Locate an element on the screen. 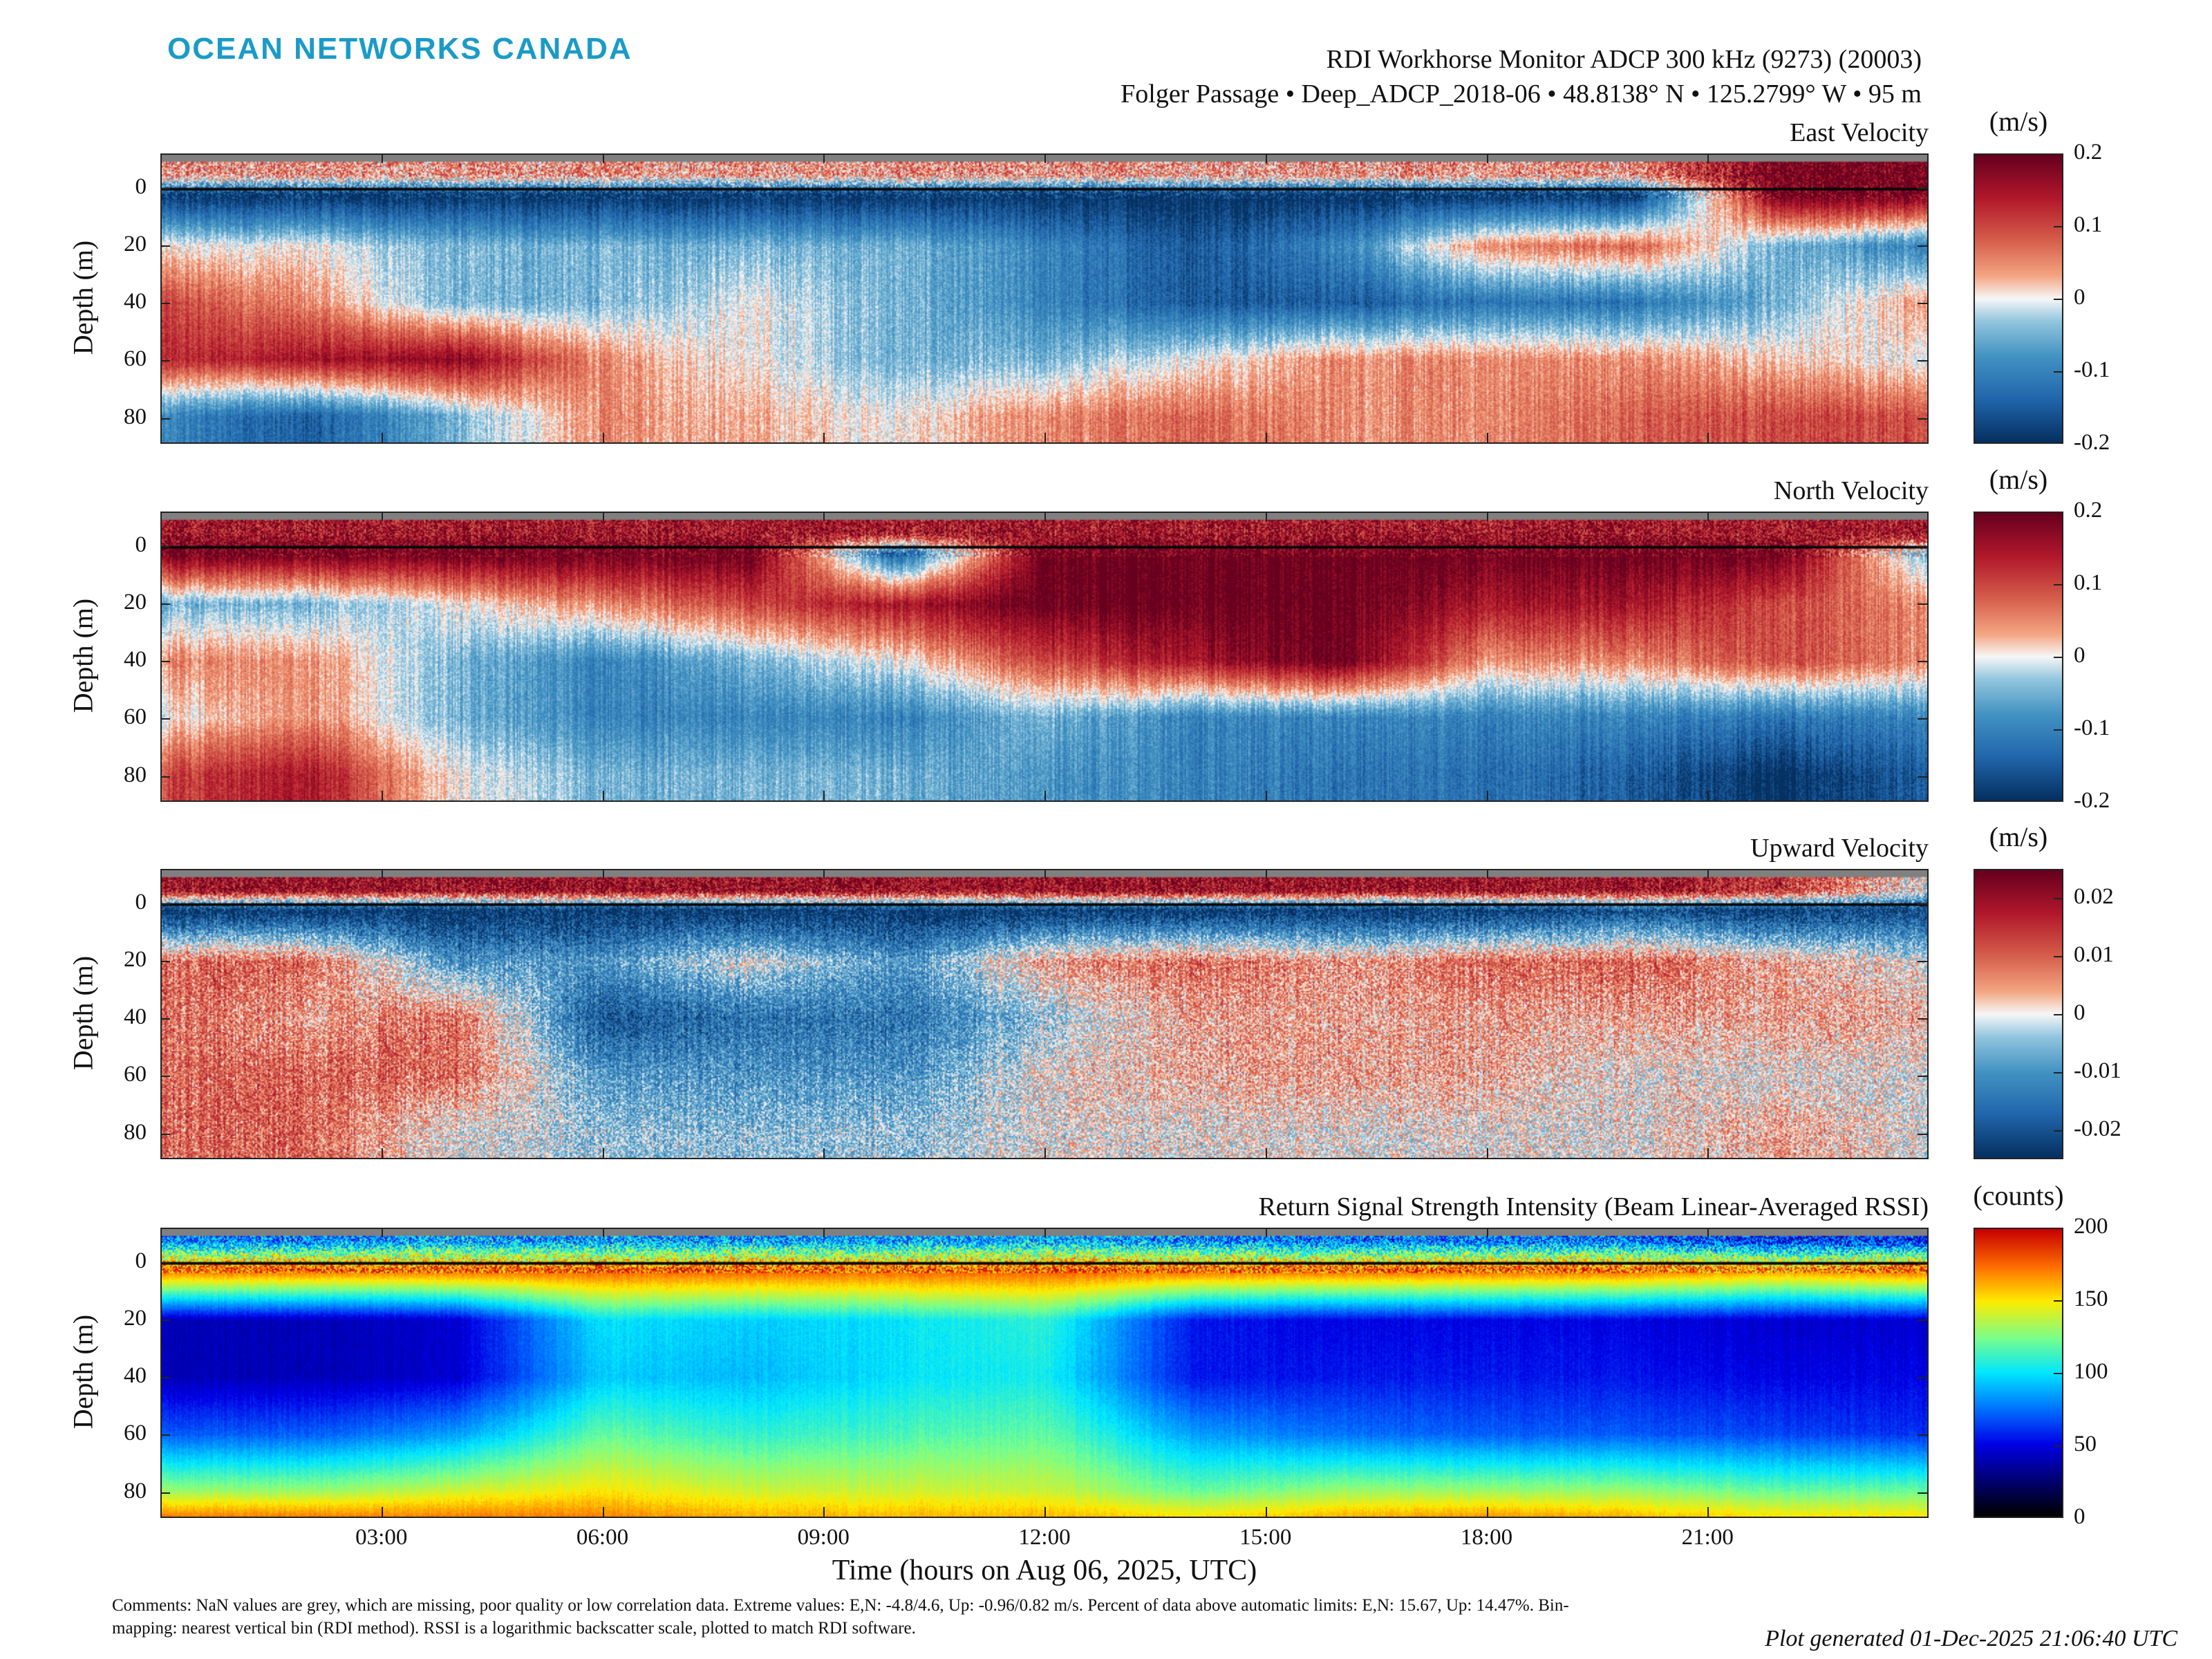 The image size is (2212, 1659). colorbar-gradient is located at coordinates (2018, 656).